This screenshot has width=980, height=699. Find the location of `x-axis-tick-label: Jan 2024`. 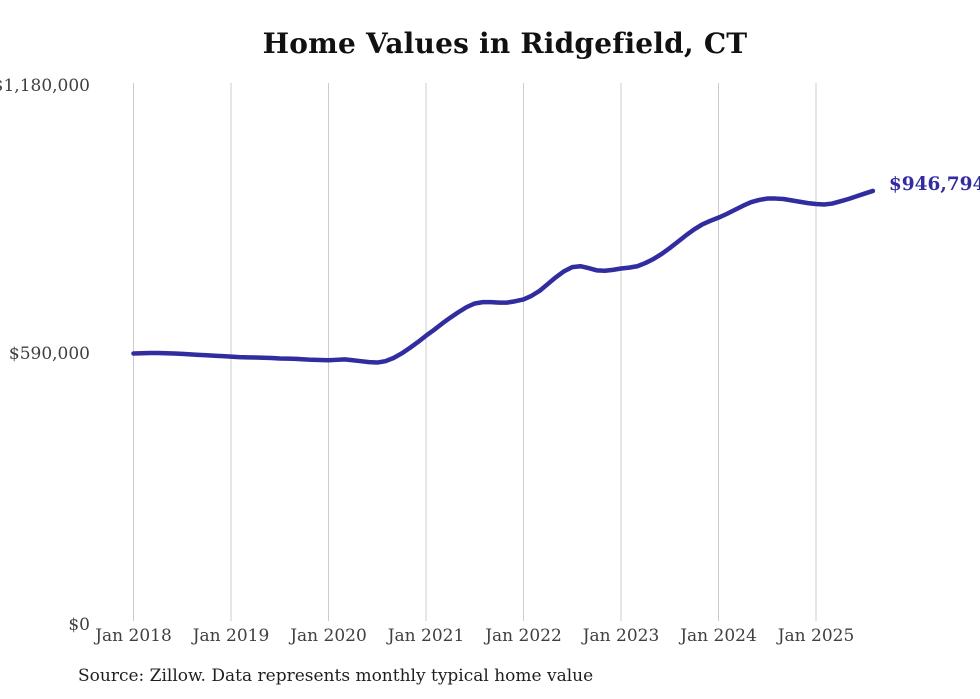

x-axis-tick-label: Jan 2024 is located at coordinates (717, 636).